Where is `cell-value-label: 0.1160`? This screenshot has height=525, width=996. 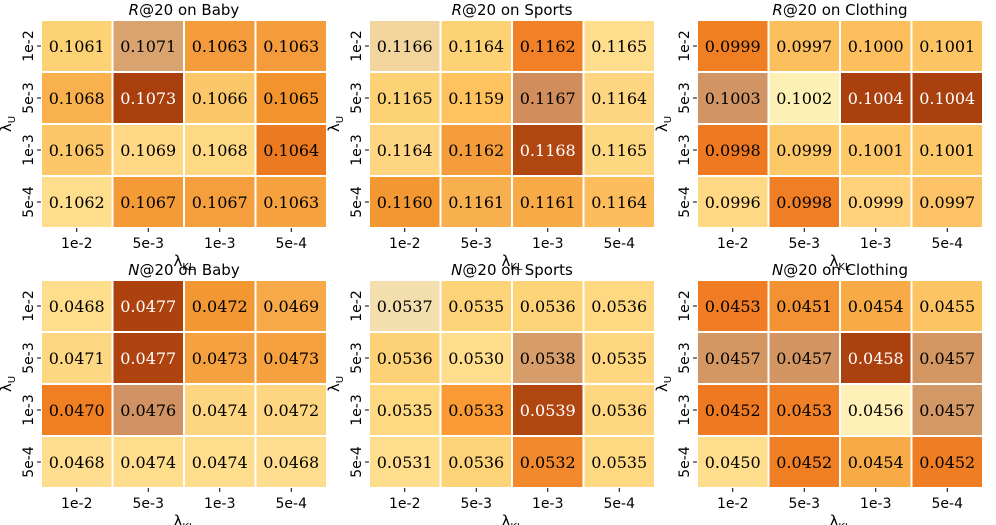 cell-value-label: 0.1160 is located at coordinates (405, 202).